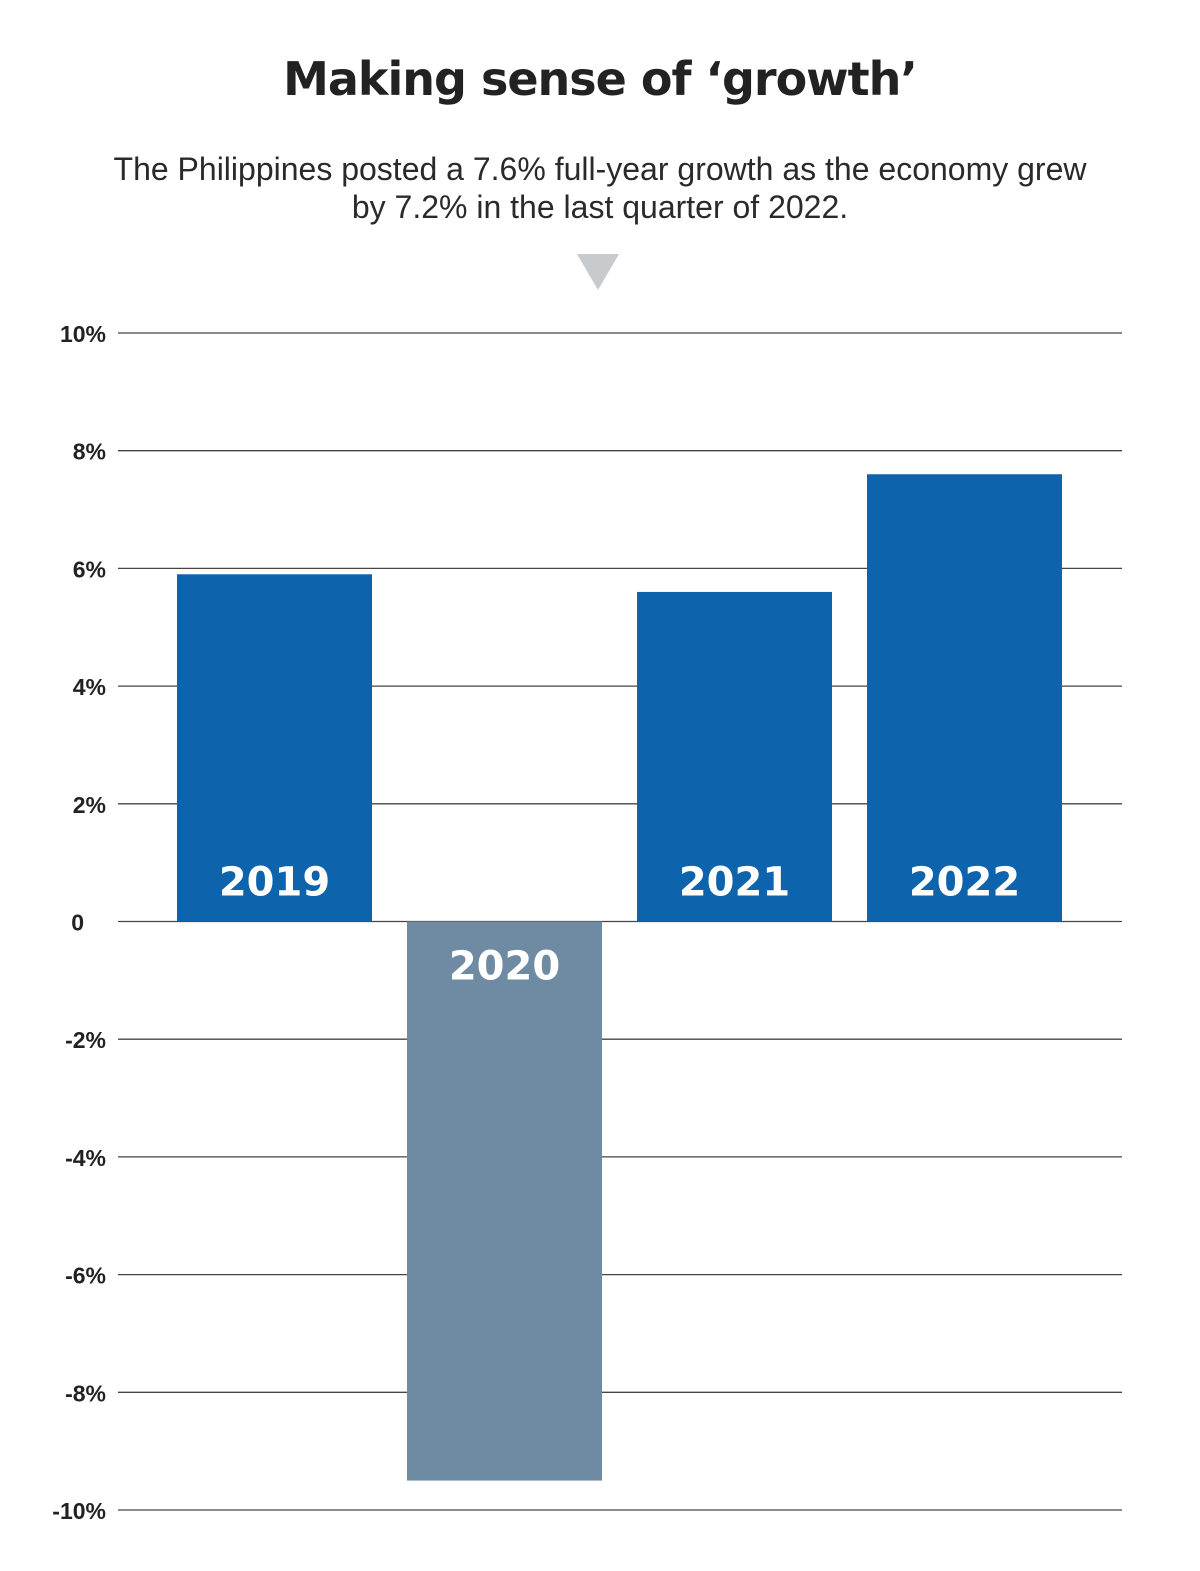 The image size is (1200, 1571). Describe the element at coordinates (274, 748) in the screenshot. I see `bar-2019` at that location.